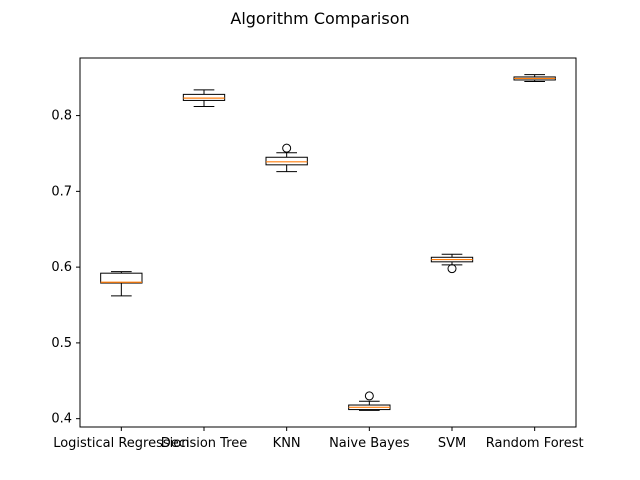  Describe the element at coordinates (535, 443) in the screenshot. I see `x-tick-label: Random Forest` at that location.